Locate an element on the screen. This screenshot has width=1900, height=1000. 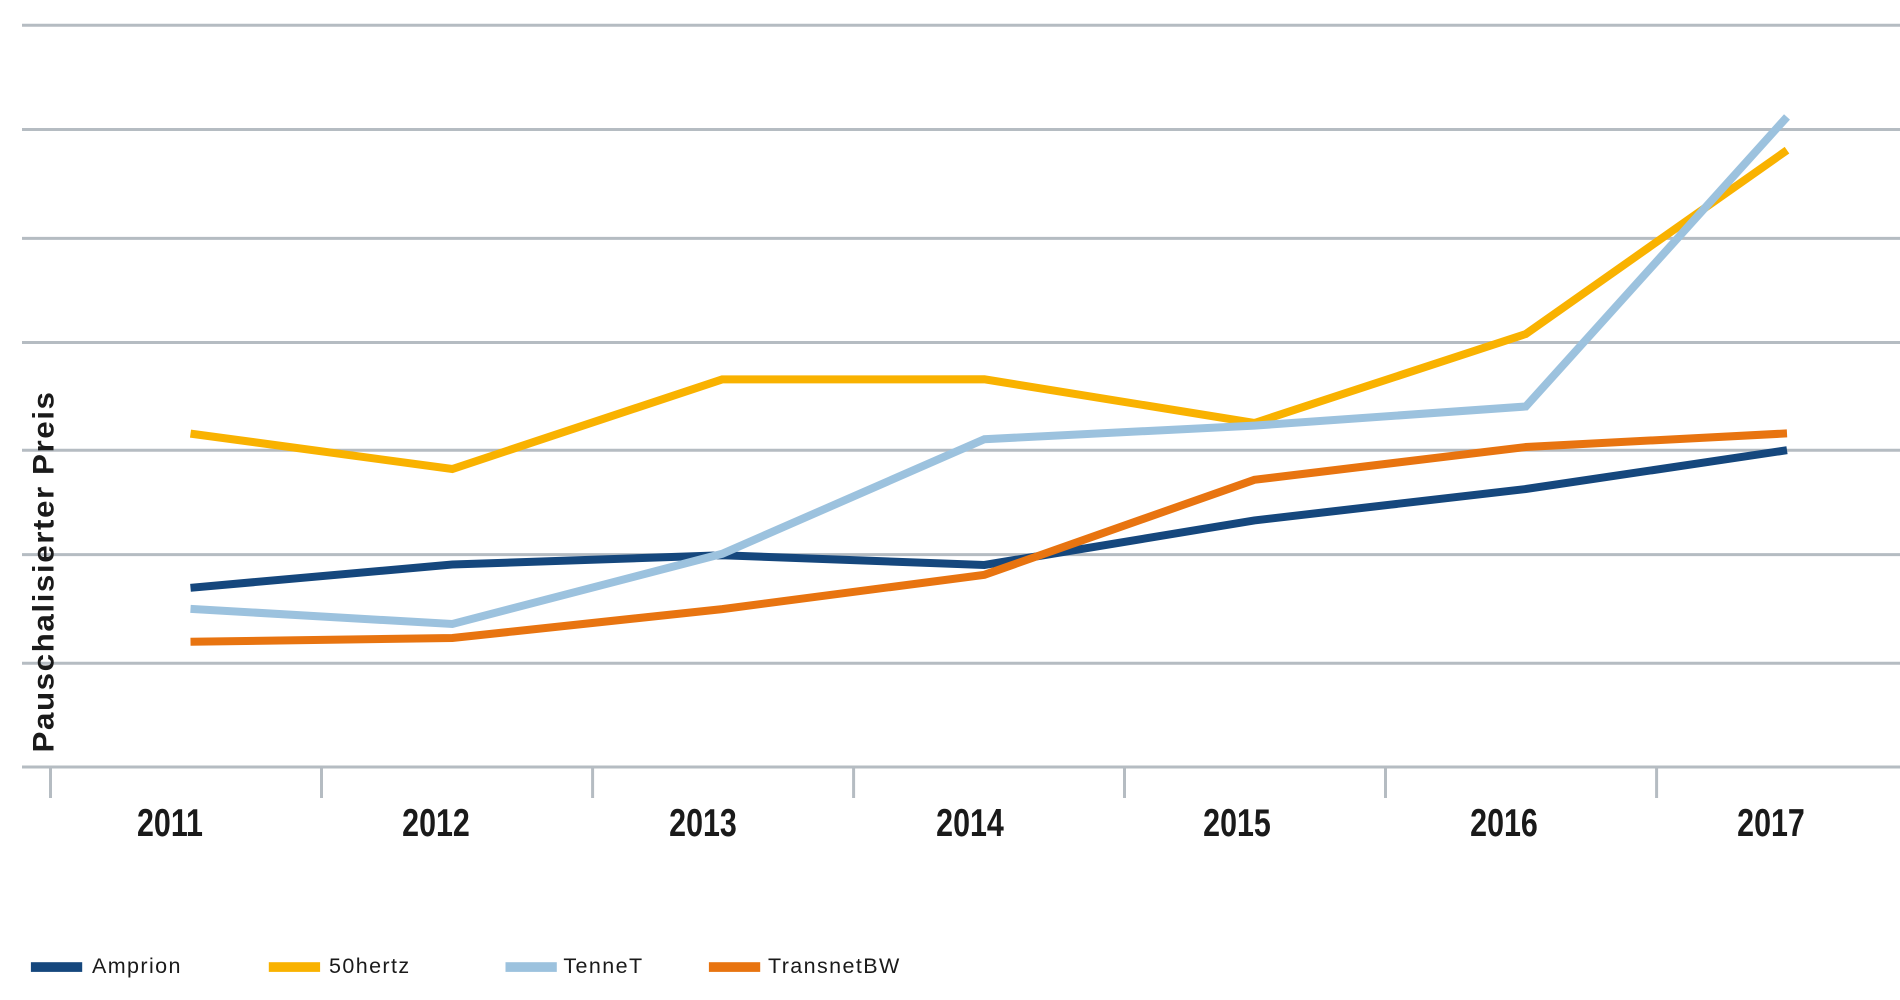
svg-text: 50hertz is located at coordinates (370, 966).